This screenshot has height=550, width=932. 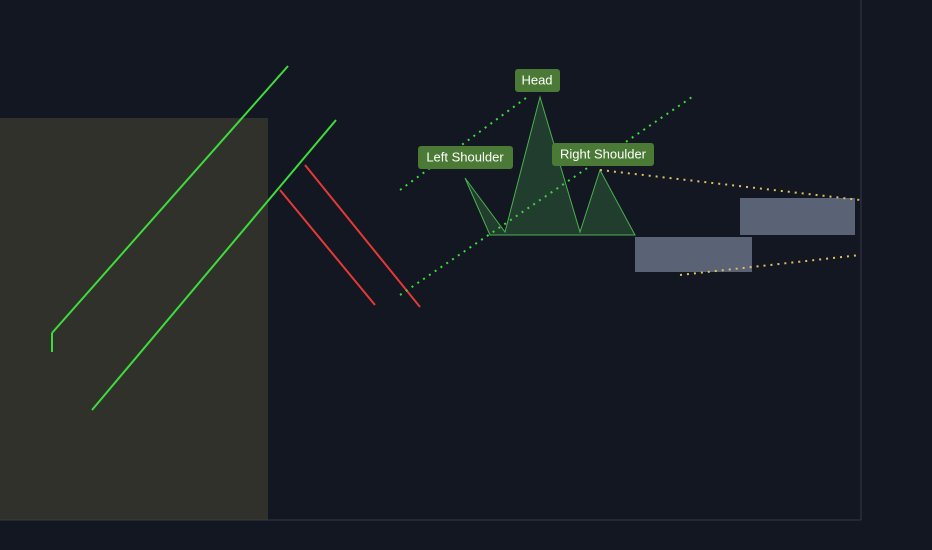 I want to click on annotation: Right Shoulder, so click(x=603, y=153).